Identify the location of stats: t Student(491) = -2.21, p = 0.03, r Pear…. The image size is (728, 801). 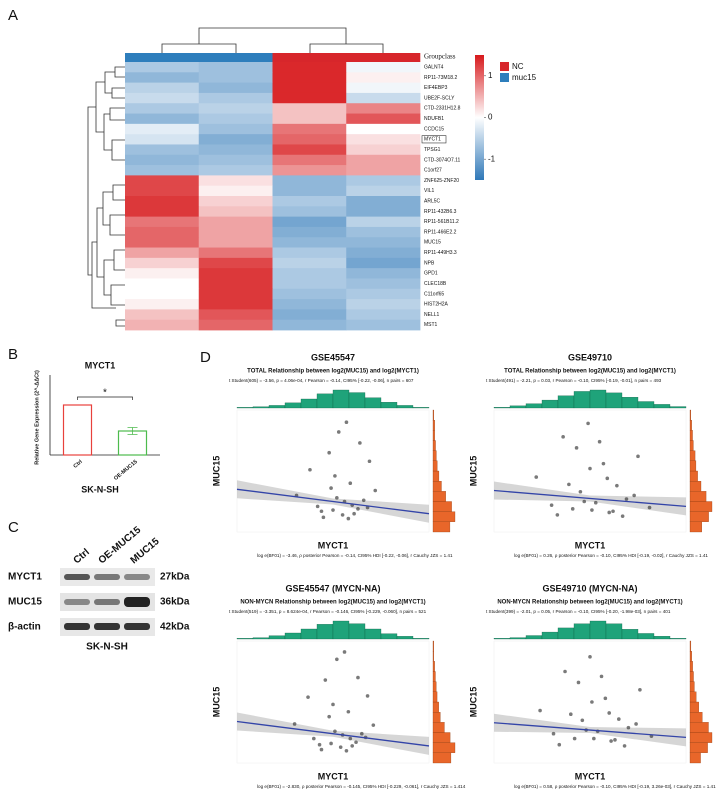
(574, 380).